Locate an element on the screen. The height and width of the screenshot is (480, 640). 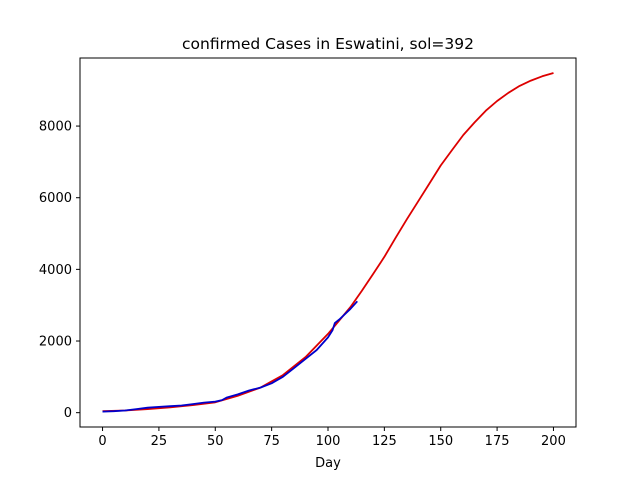
x-tick-label: 25 is located at coordinates (159, 441).